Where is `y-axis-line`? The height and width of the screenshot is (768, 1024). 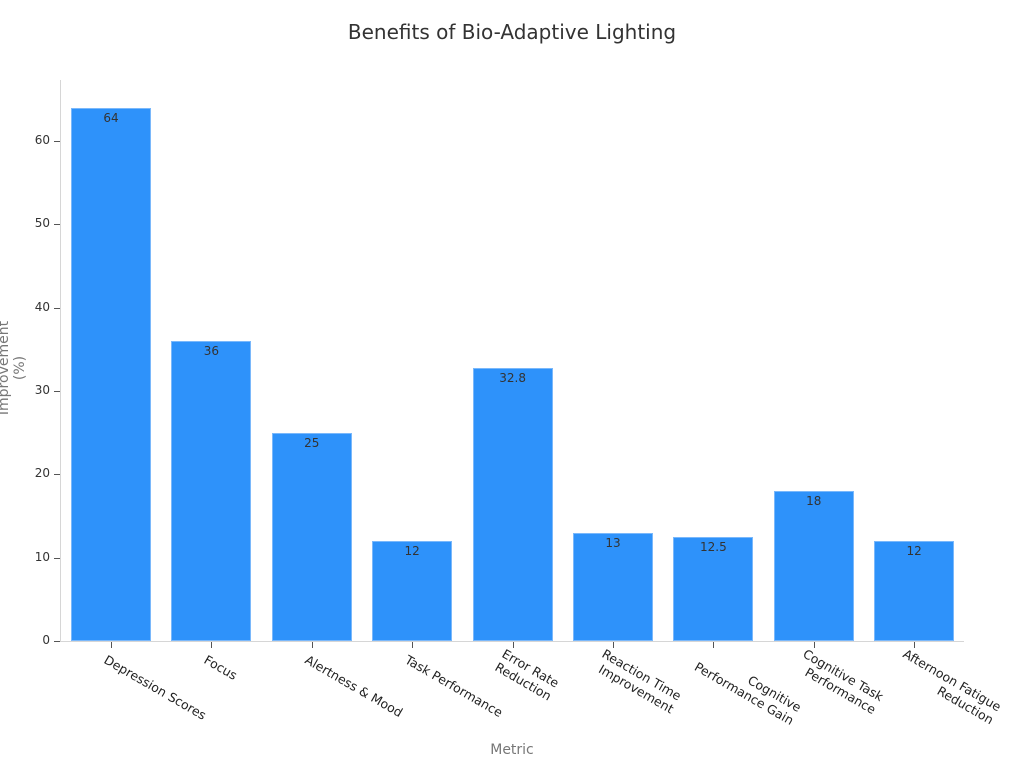
y-axis-line is located at coordinates (60, 361).